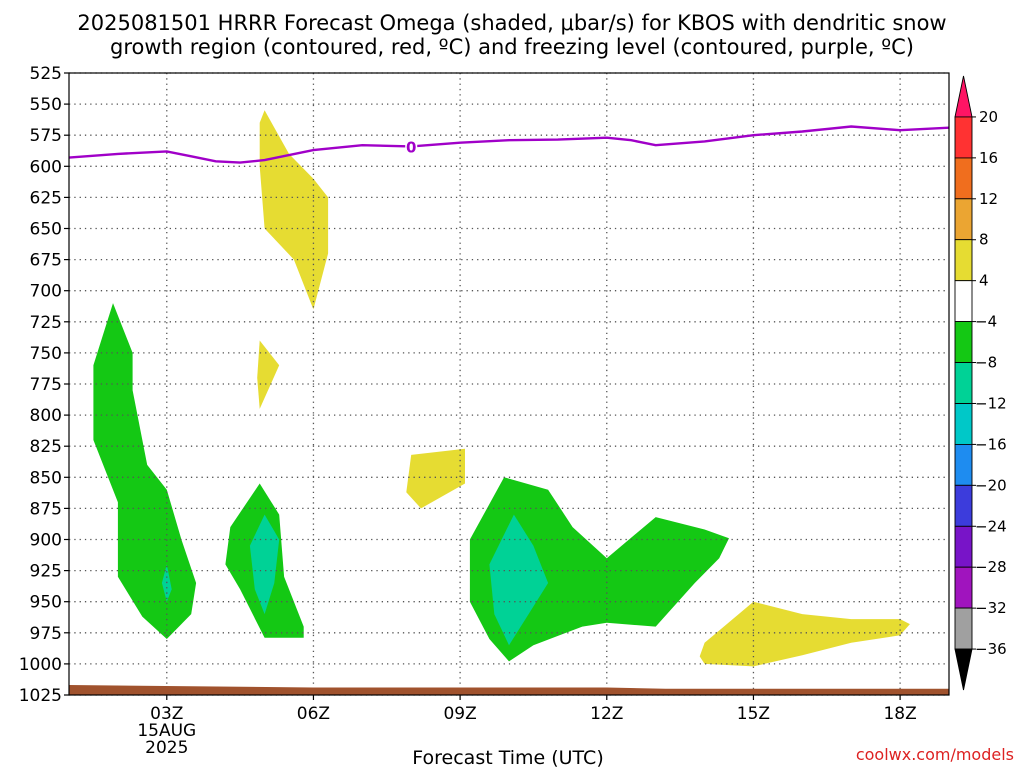  Describe the element at coordinates (46, 416) in the screenshot. I see `y-tick-label-11: 800` at that location.